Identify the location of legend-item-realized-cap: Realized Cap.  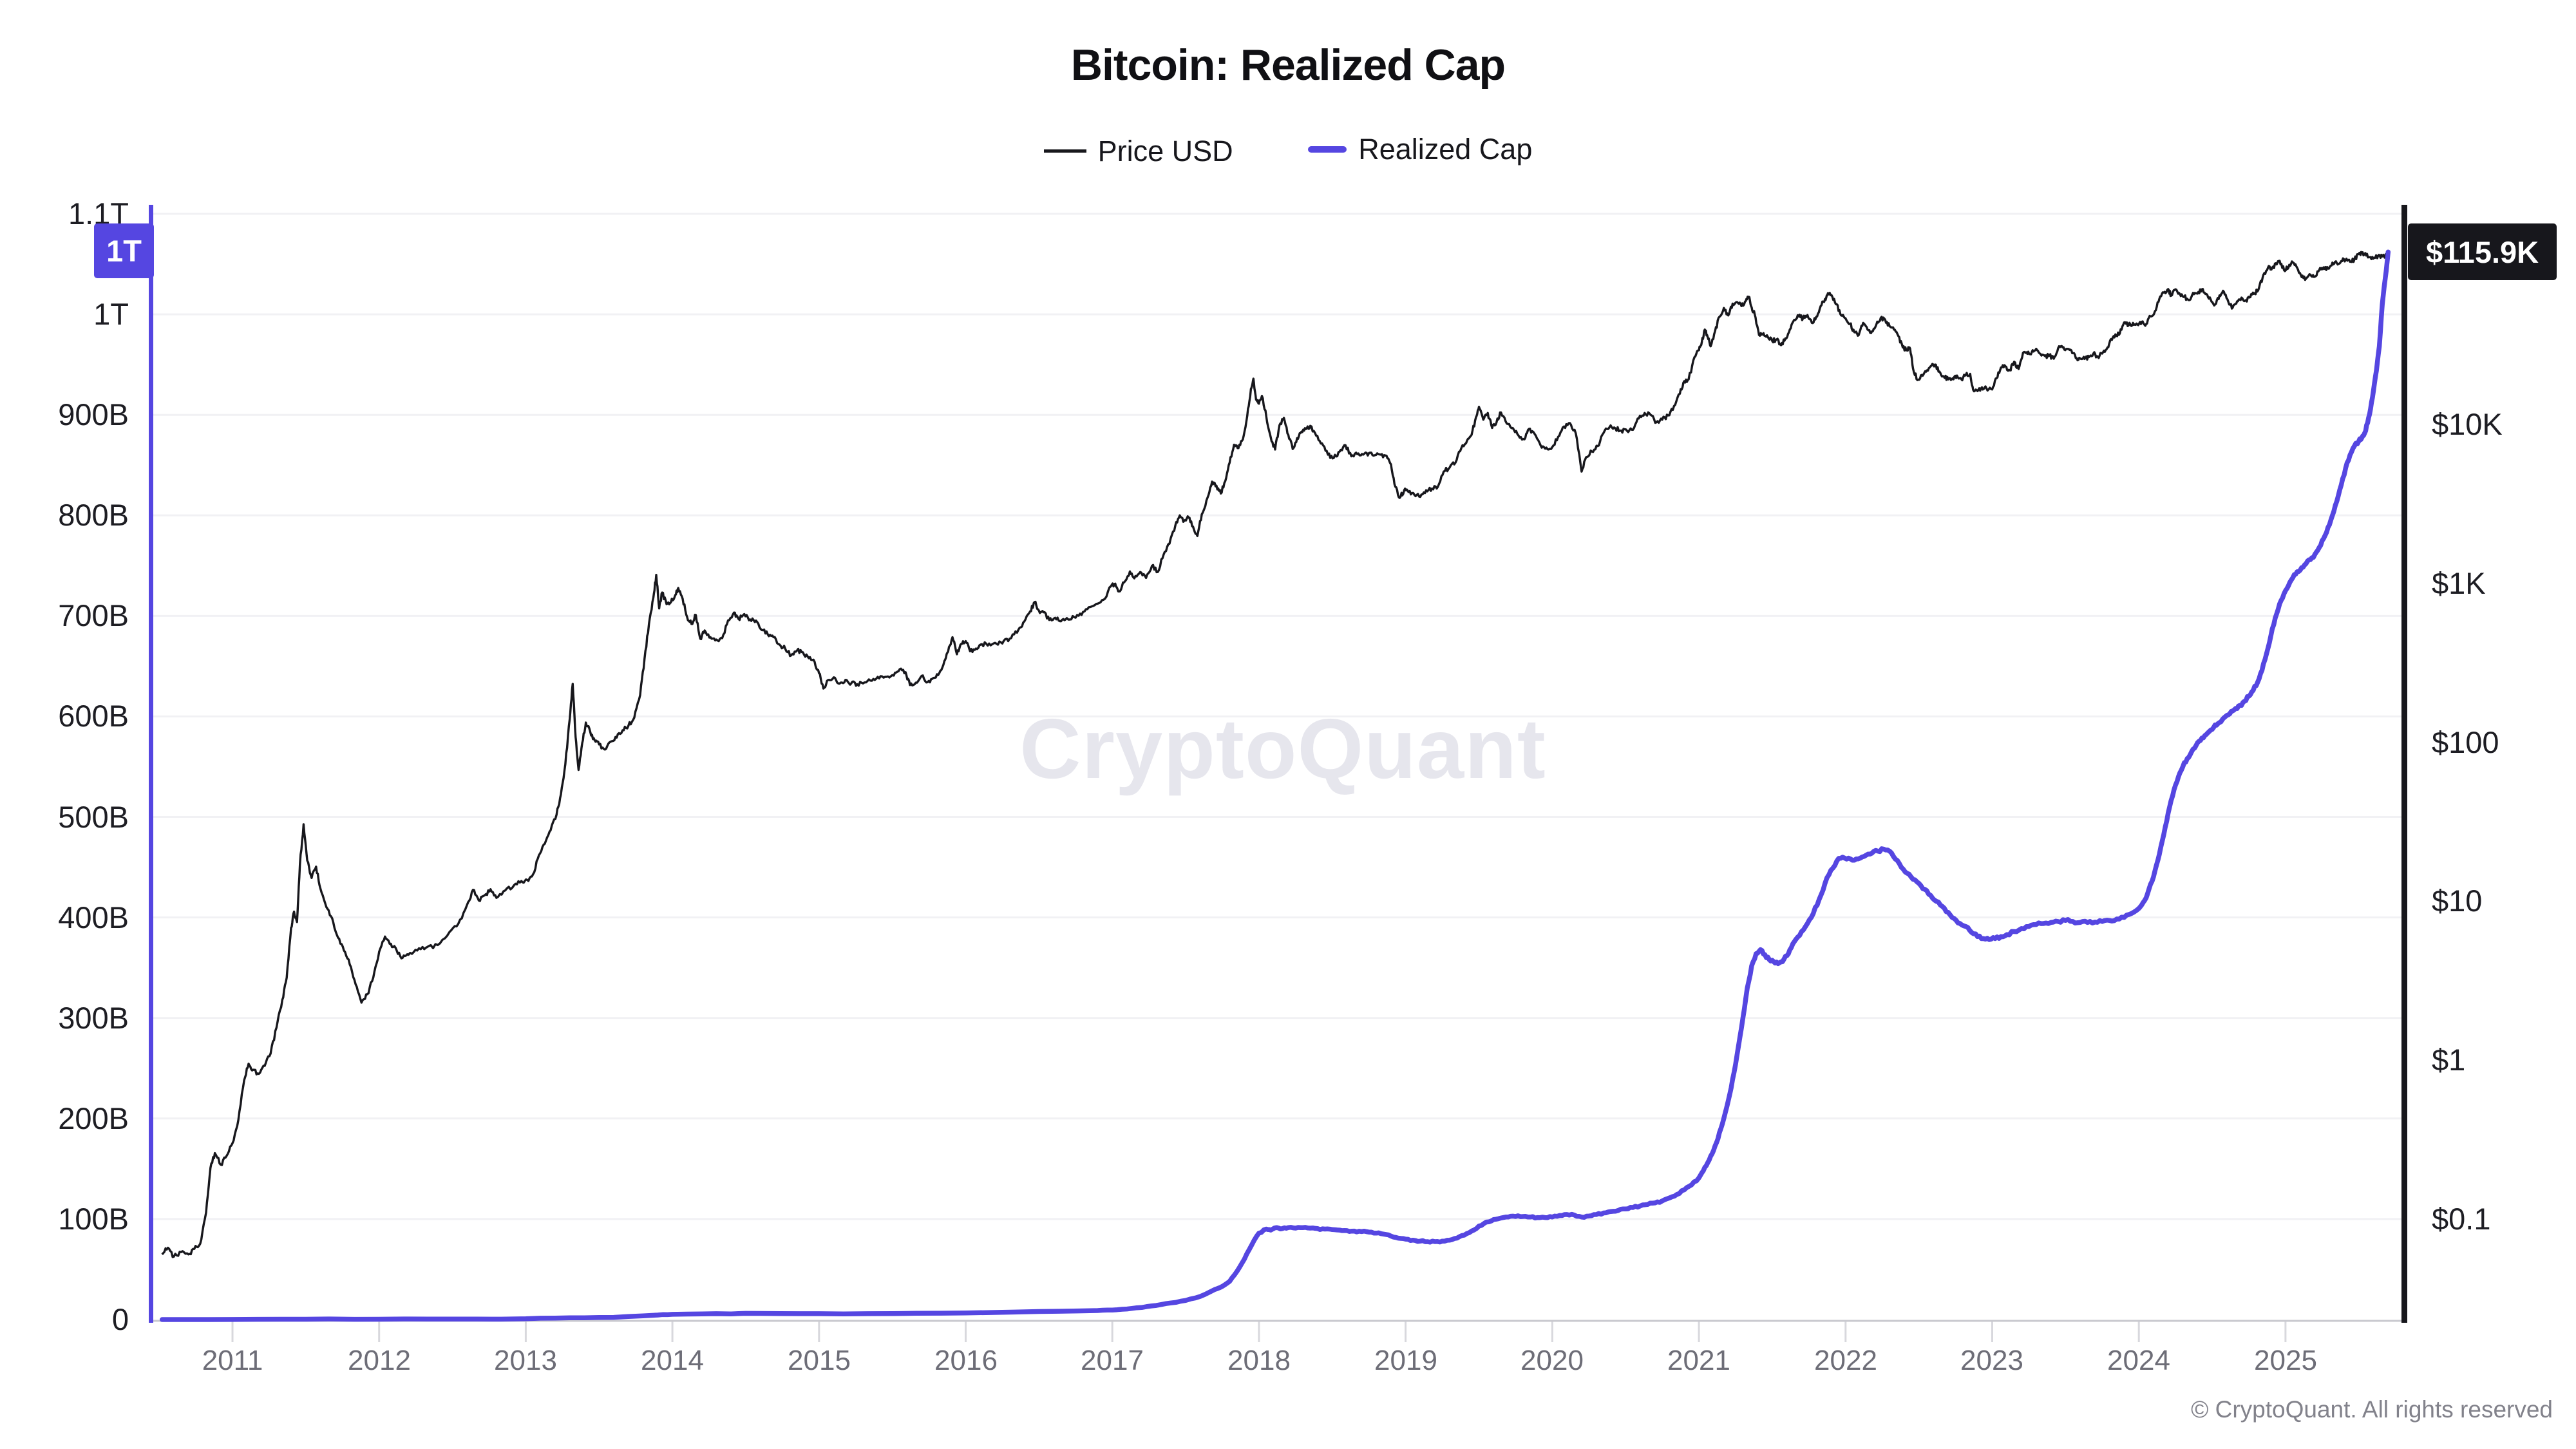
(1420, 149).